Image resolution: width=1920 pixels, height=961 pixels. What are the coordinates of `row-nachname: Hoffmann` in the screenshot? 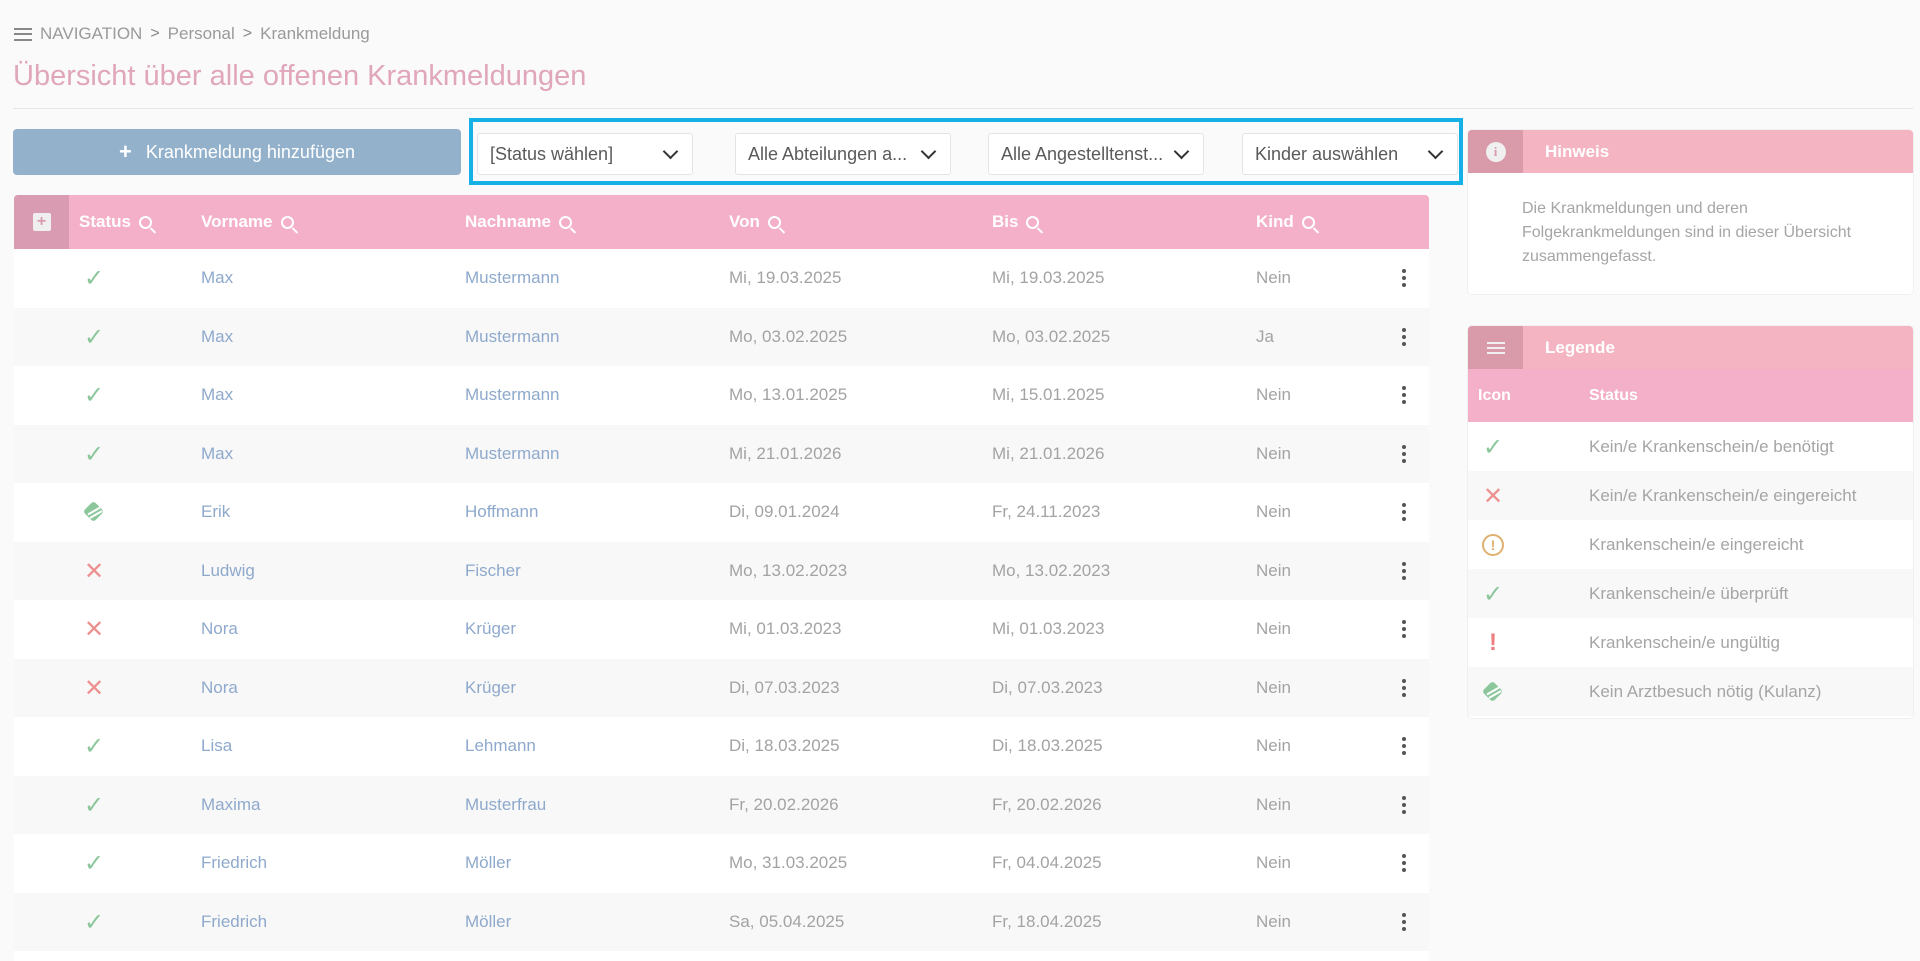 It's located at (502, 511).